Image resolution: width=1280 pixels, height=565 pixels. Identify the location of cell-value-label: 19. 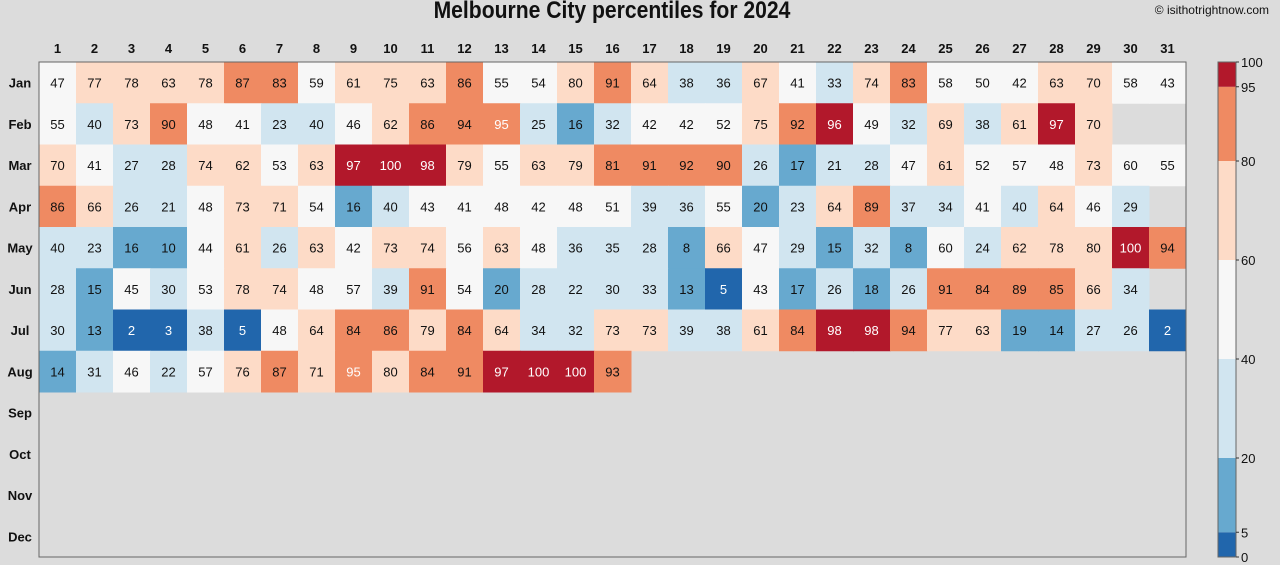
(1019, 330).